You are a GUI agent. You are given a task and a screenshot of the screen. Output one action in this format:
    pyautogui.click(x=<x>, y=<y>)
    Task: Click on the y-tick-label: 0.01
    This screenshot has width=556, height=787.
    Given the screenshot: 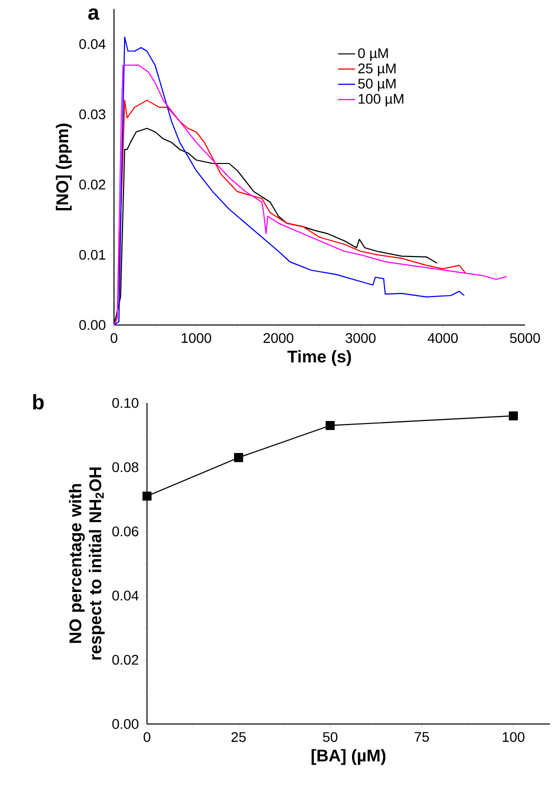 What is the action you would take?
    pyautogui.click(x=92, y=255)
    